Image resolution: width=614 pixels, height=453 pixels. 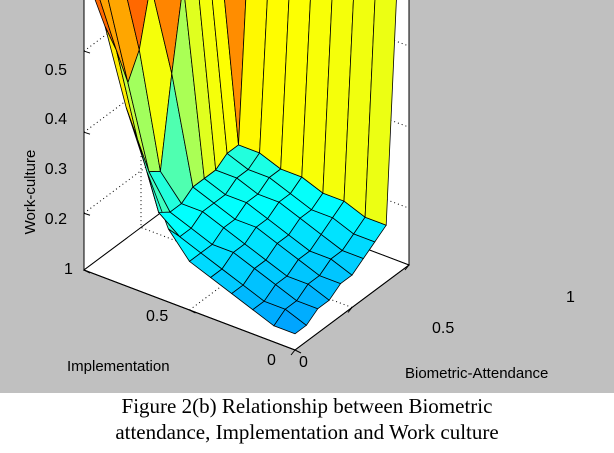 What do you see at coordinates (30, 192) in the screenshot?
I see `z-axis-label: Work-culture` at bounding box center [30, 192].